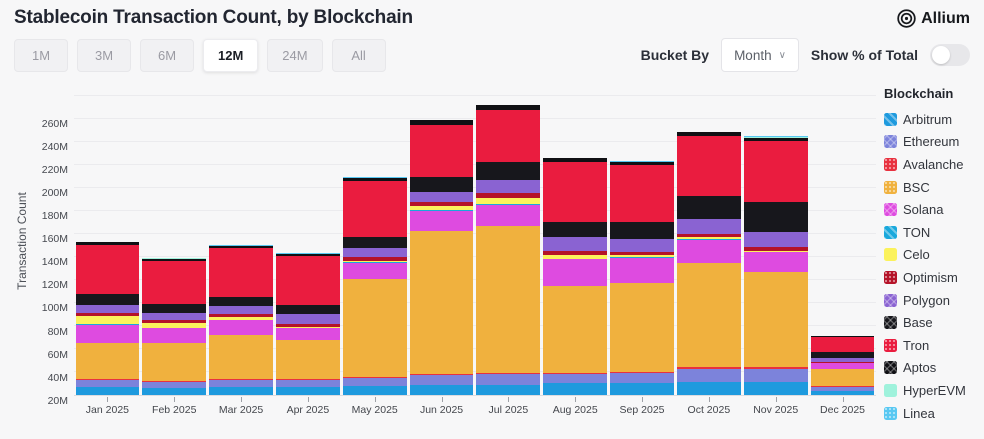 This screenshot has height=439, width=984. Describe the element at coordinates (307, 390) in the screenshot. I see `segment-arbitrum-apr-2025` at that location.